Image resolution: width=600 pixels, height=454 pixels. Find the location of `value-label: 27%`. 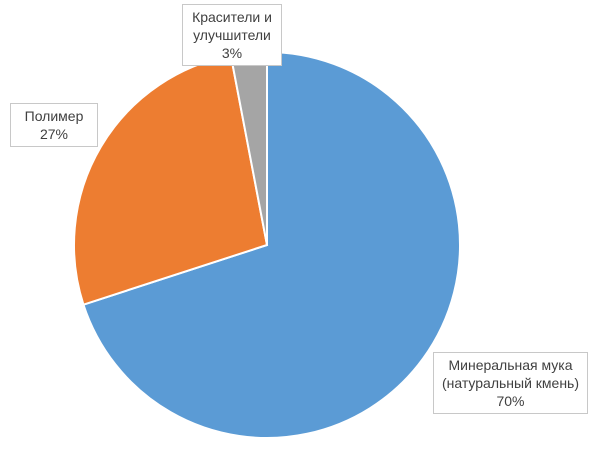

value-label: 27% is located at coordinates (54, 134).